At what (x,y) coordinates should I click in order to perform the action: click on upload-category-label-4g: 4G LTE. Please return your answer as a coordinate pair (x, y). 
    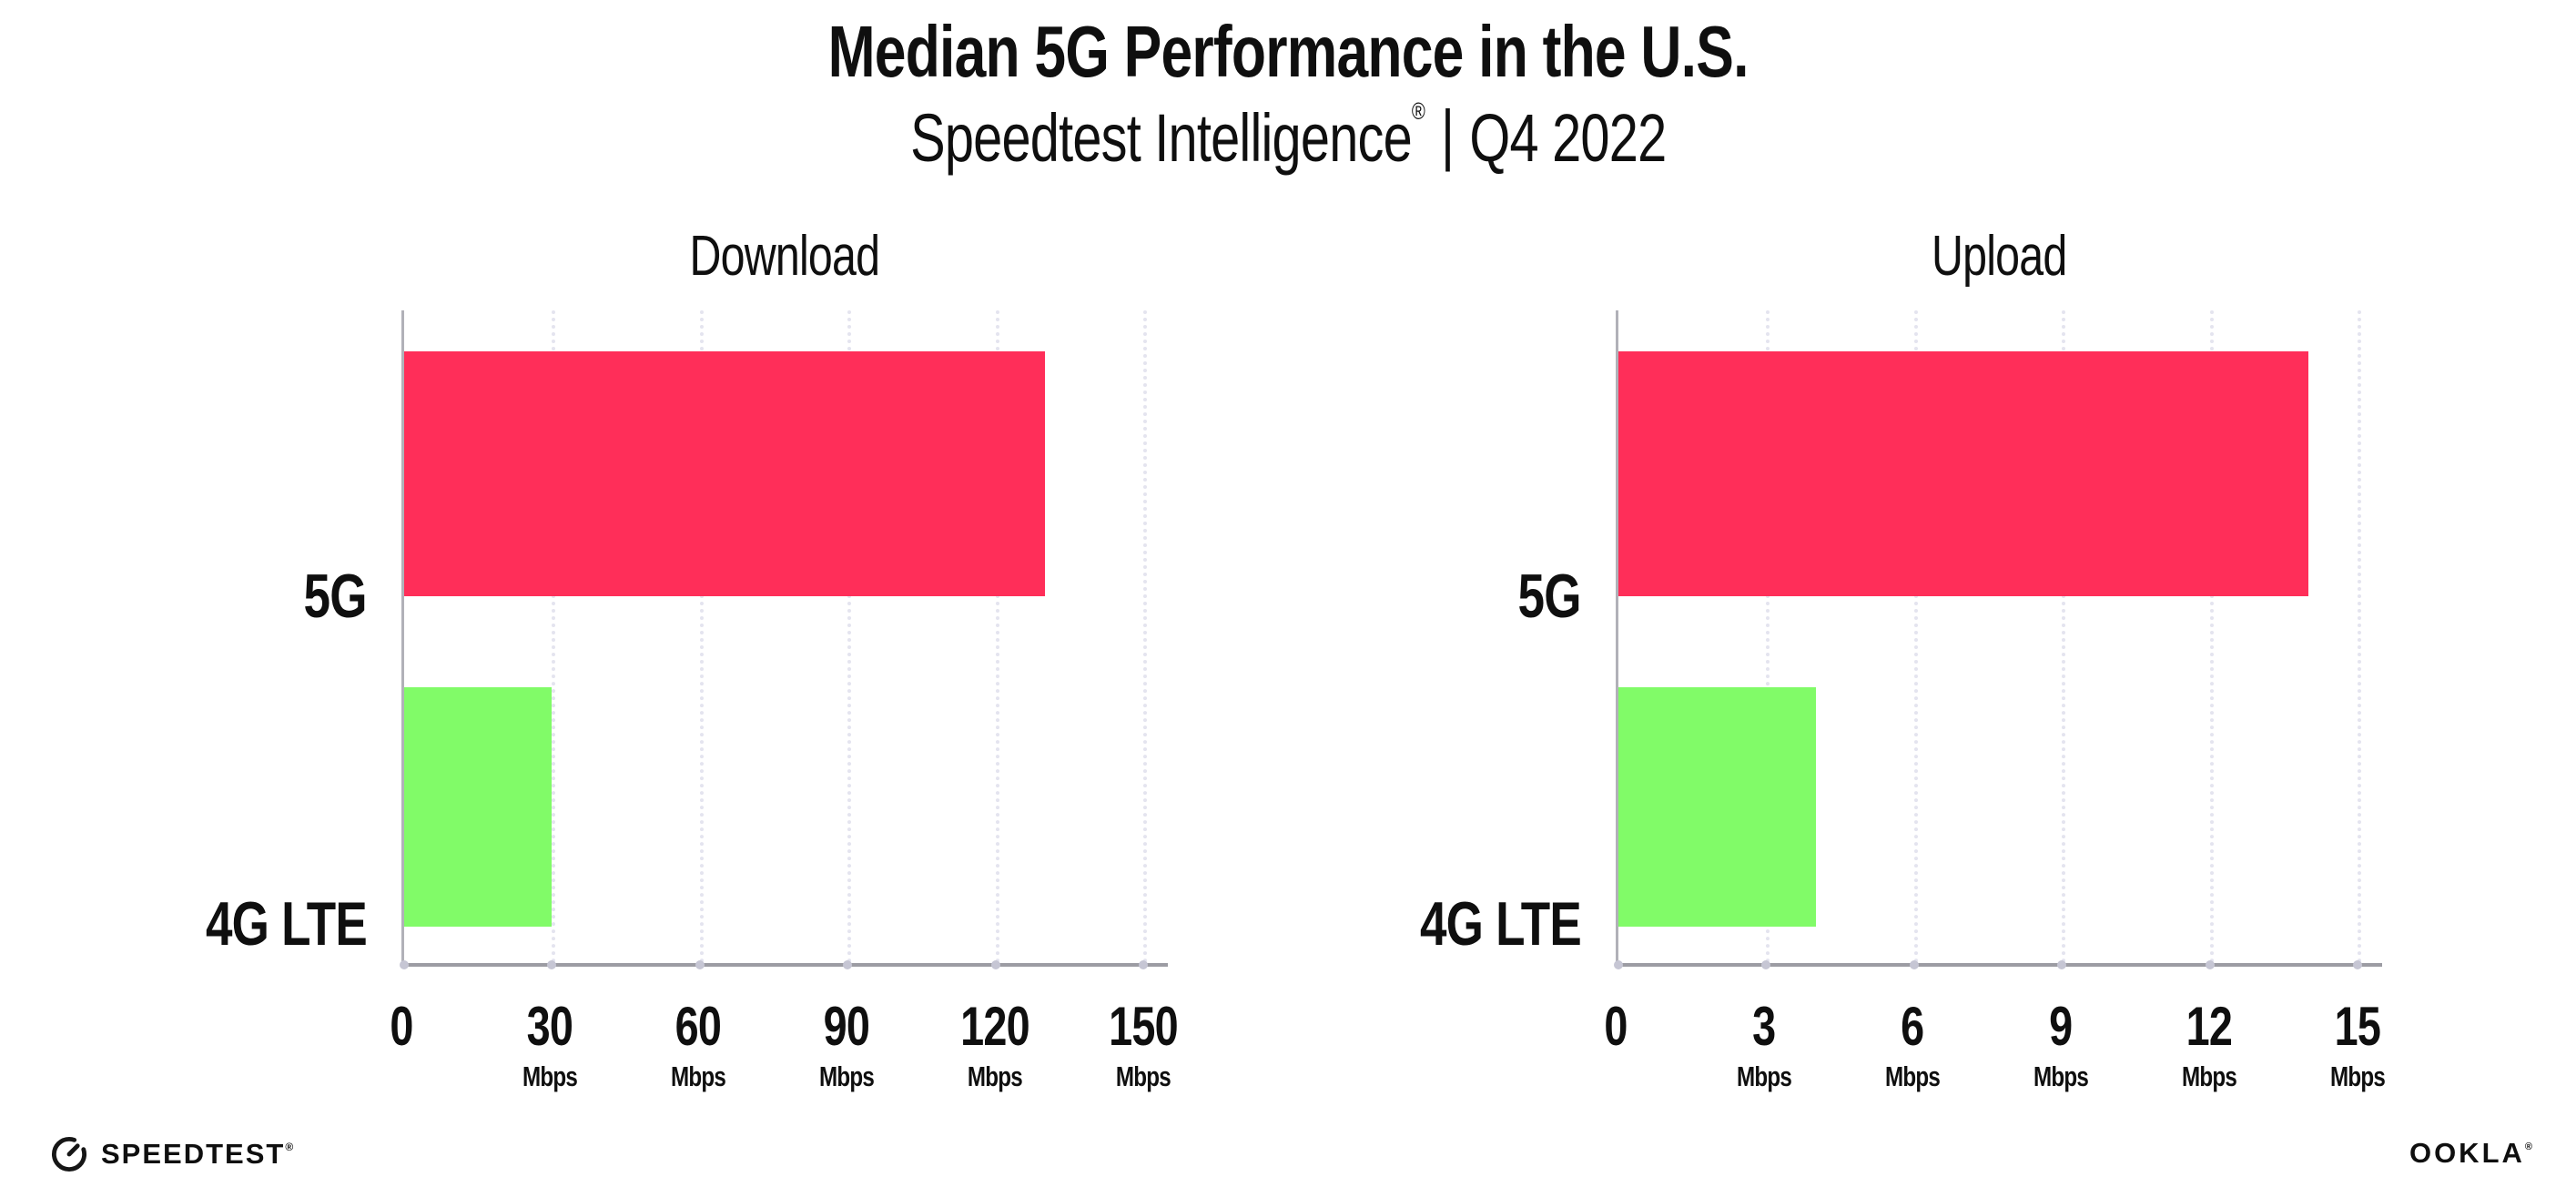
    Looking at the image, I should click on (1500, 924).